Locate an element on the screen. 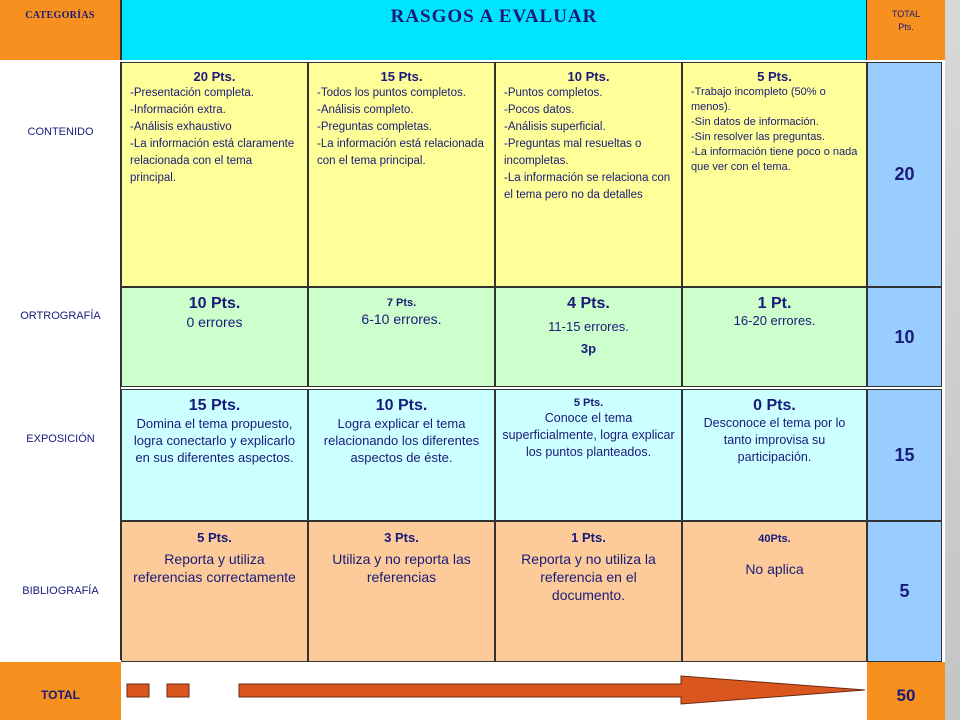 The width and height of the screenshot is (960, 725). ortografia-cell-4: 1 Pt. 16-20 errores. is located at coordinates (774, 337).